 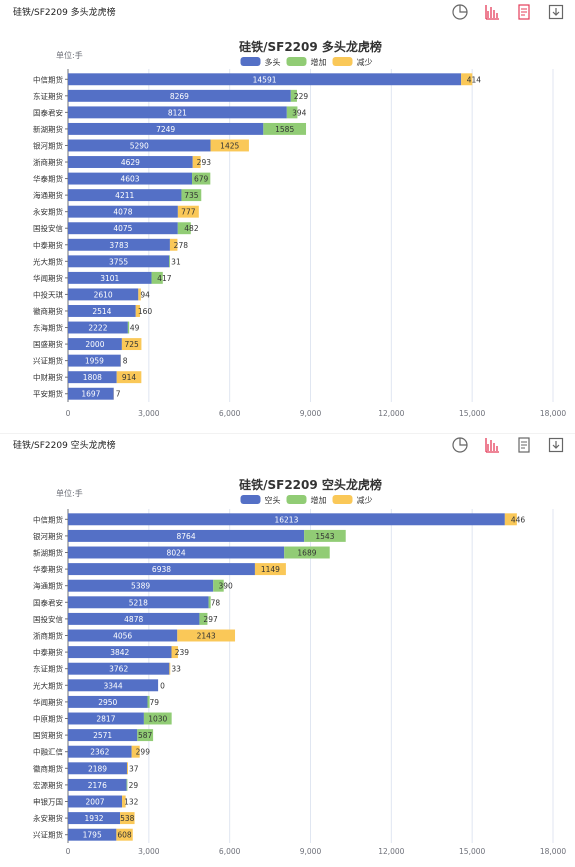 I want to click on unit-label: 单位:手, so click(x=69, y=493).